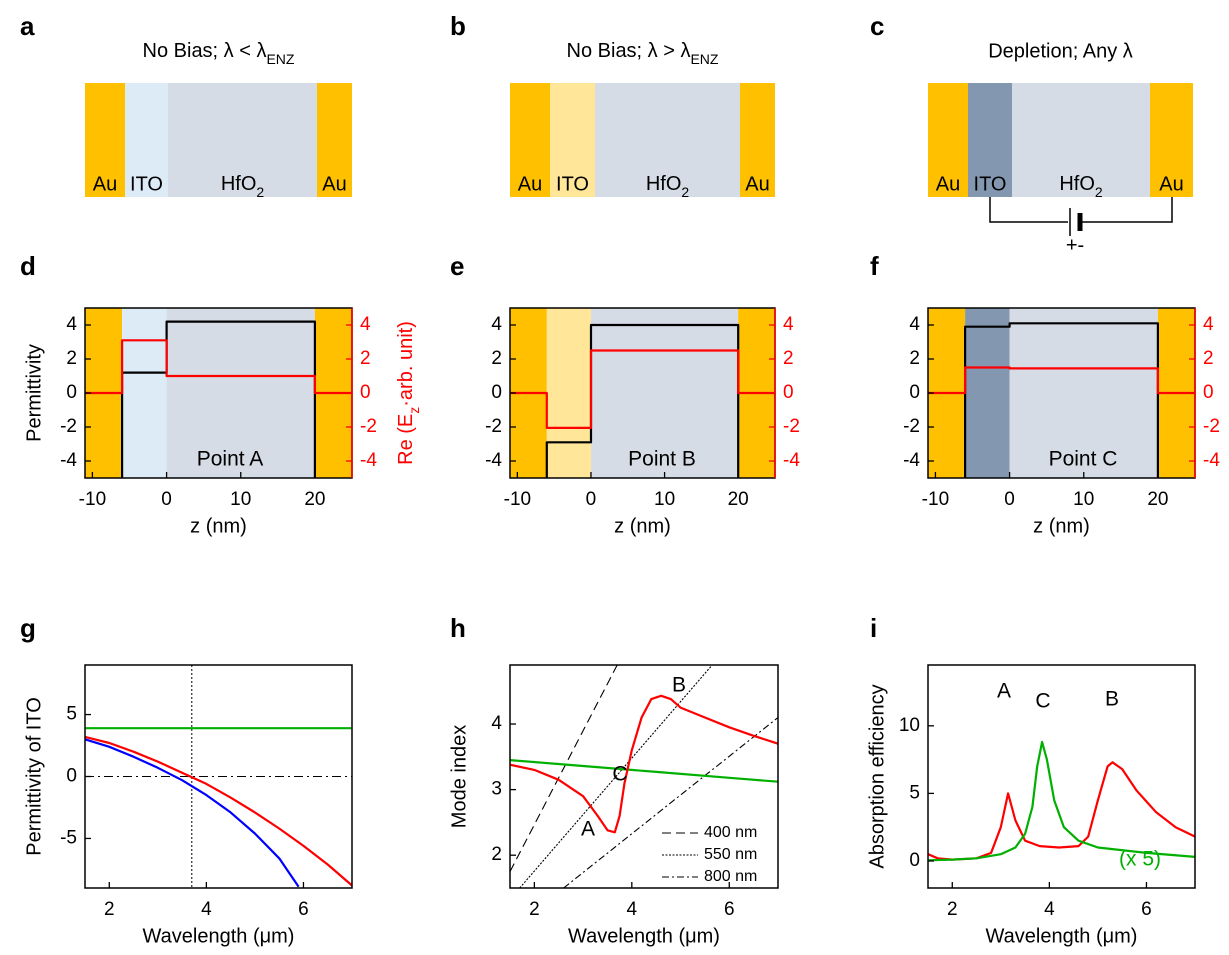  I want to click on legend-label: 800 nm, so click(730, 876).